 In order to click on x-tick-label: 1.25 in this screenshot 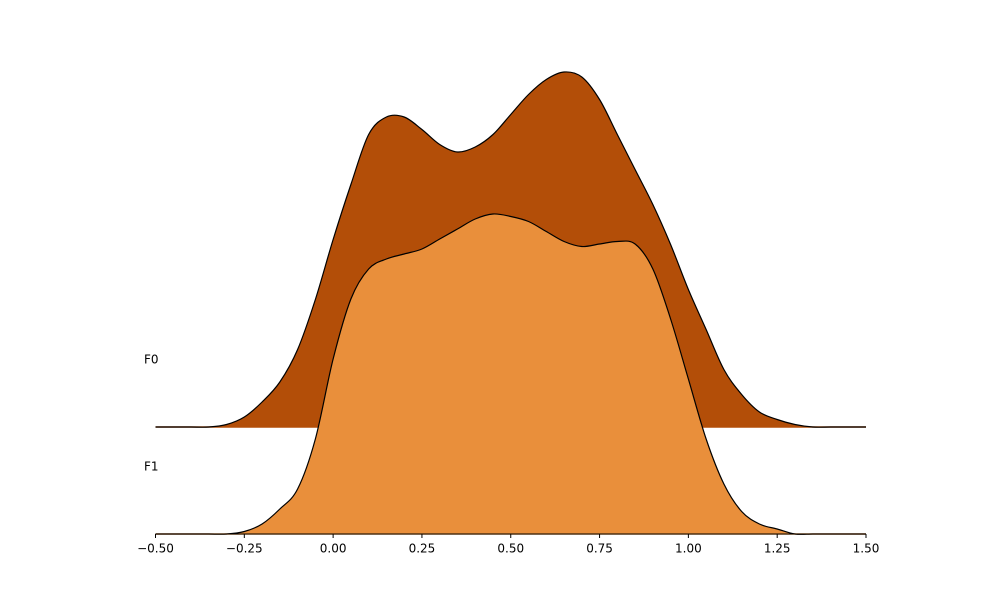, I will do `click(777, 549)`.